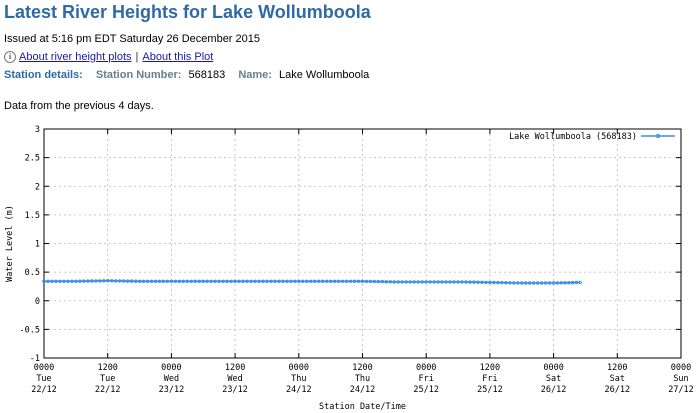  I want to click on station-details-label: Station details:, so click(43, 75).